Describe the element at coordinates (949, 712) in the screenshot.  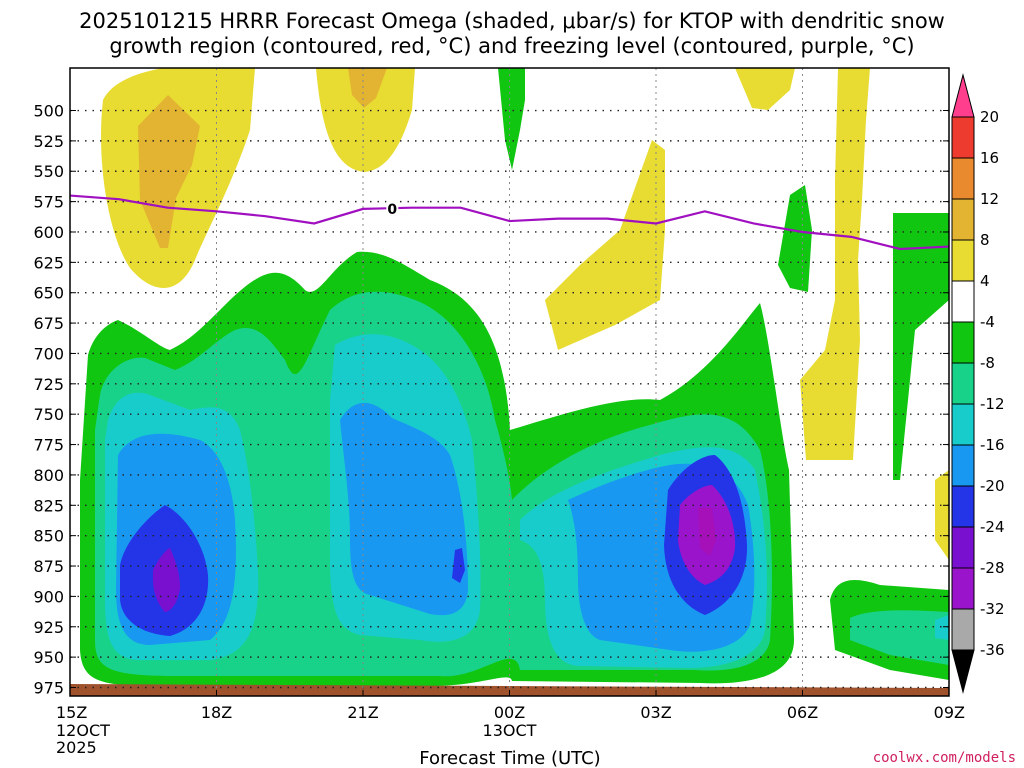
I see `x-tick-label: 09Z` at that location.